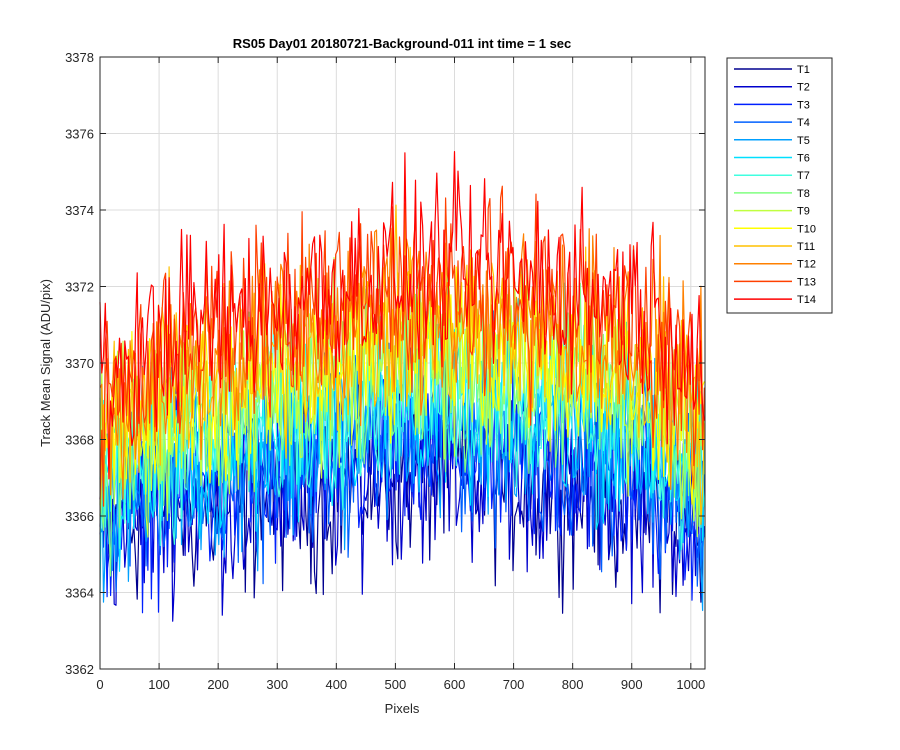 The width and height of the screenshot is (900, 750). I want to click on legend-entry-label: T11, so click(806, 247).